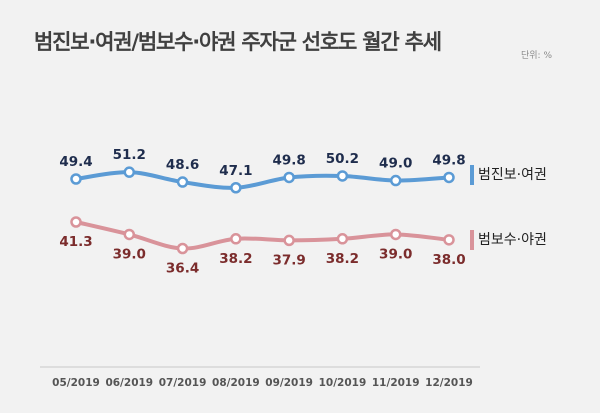 The width and height of the screenshot is (600, 413). I want to click on legend-progressive-opposition: 범진보·여권, so click(508, 175).